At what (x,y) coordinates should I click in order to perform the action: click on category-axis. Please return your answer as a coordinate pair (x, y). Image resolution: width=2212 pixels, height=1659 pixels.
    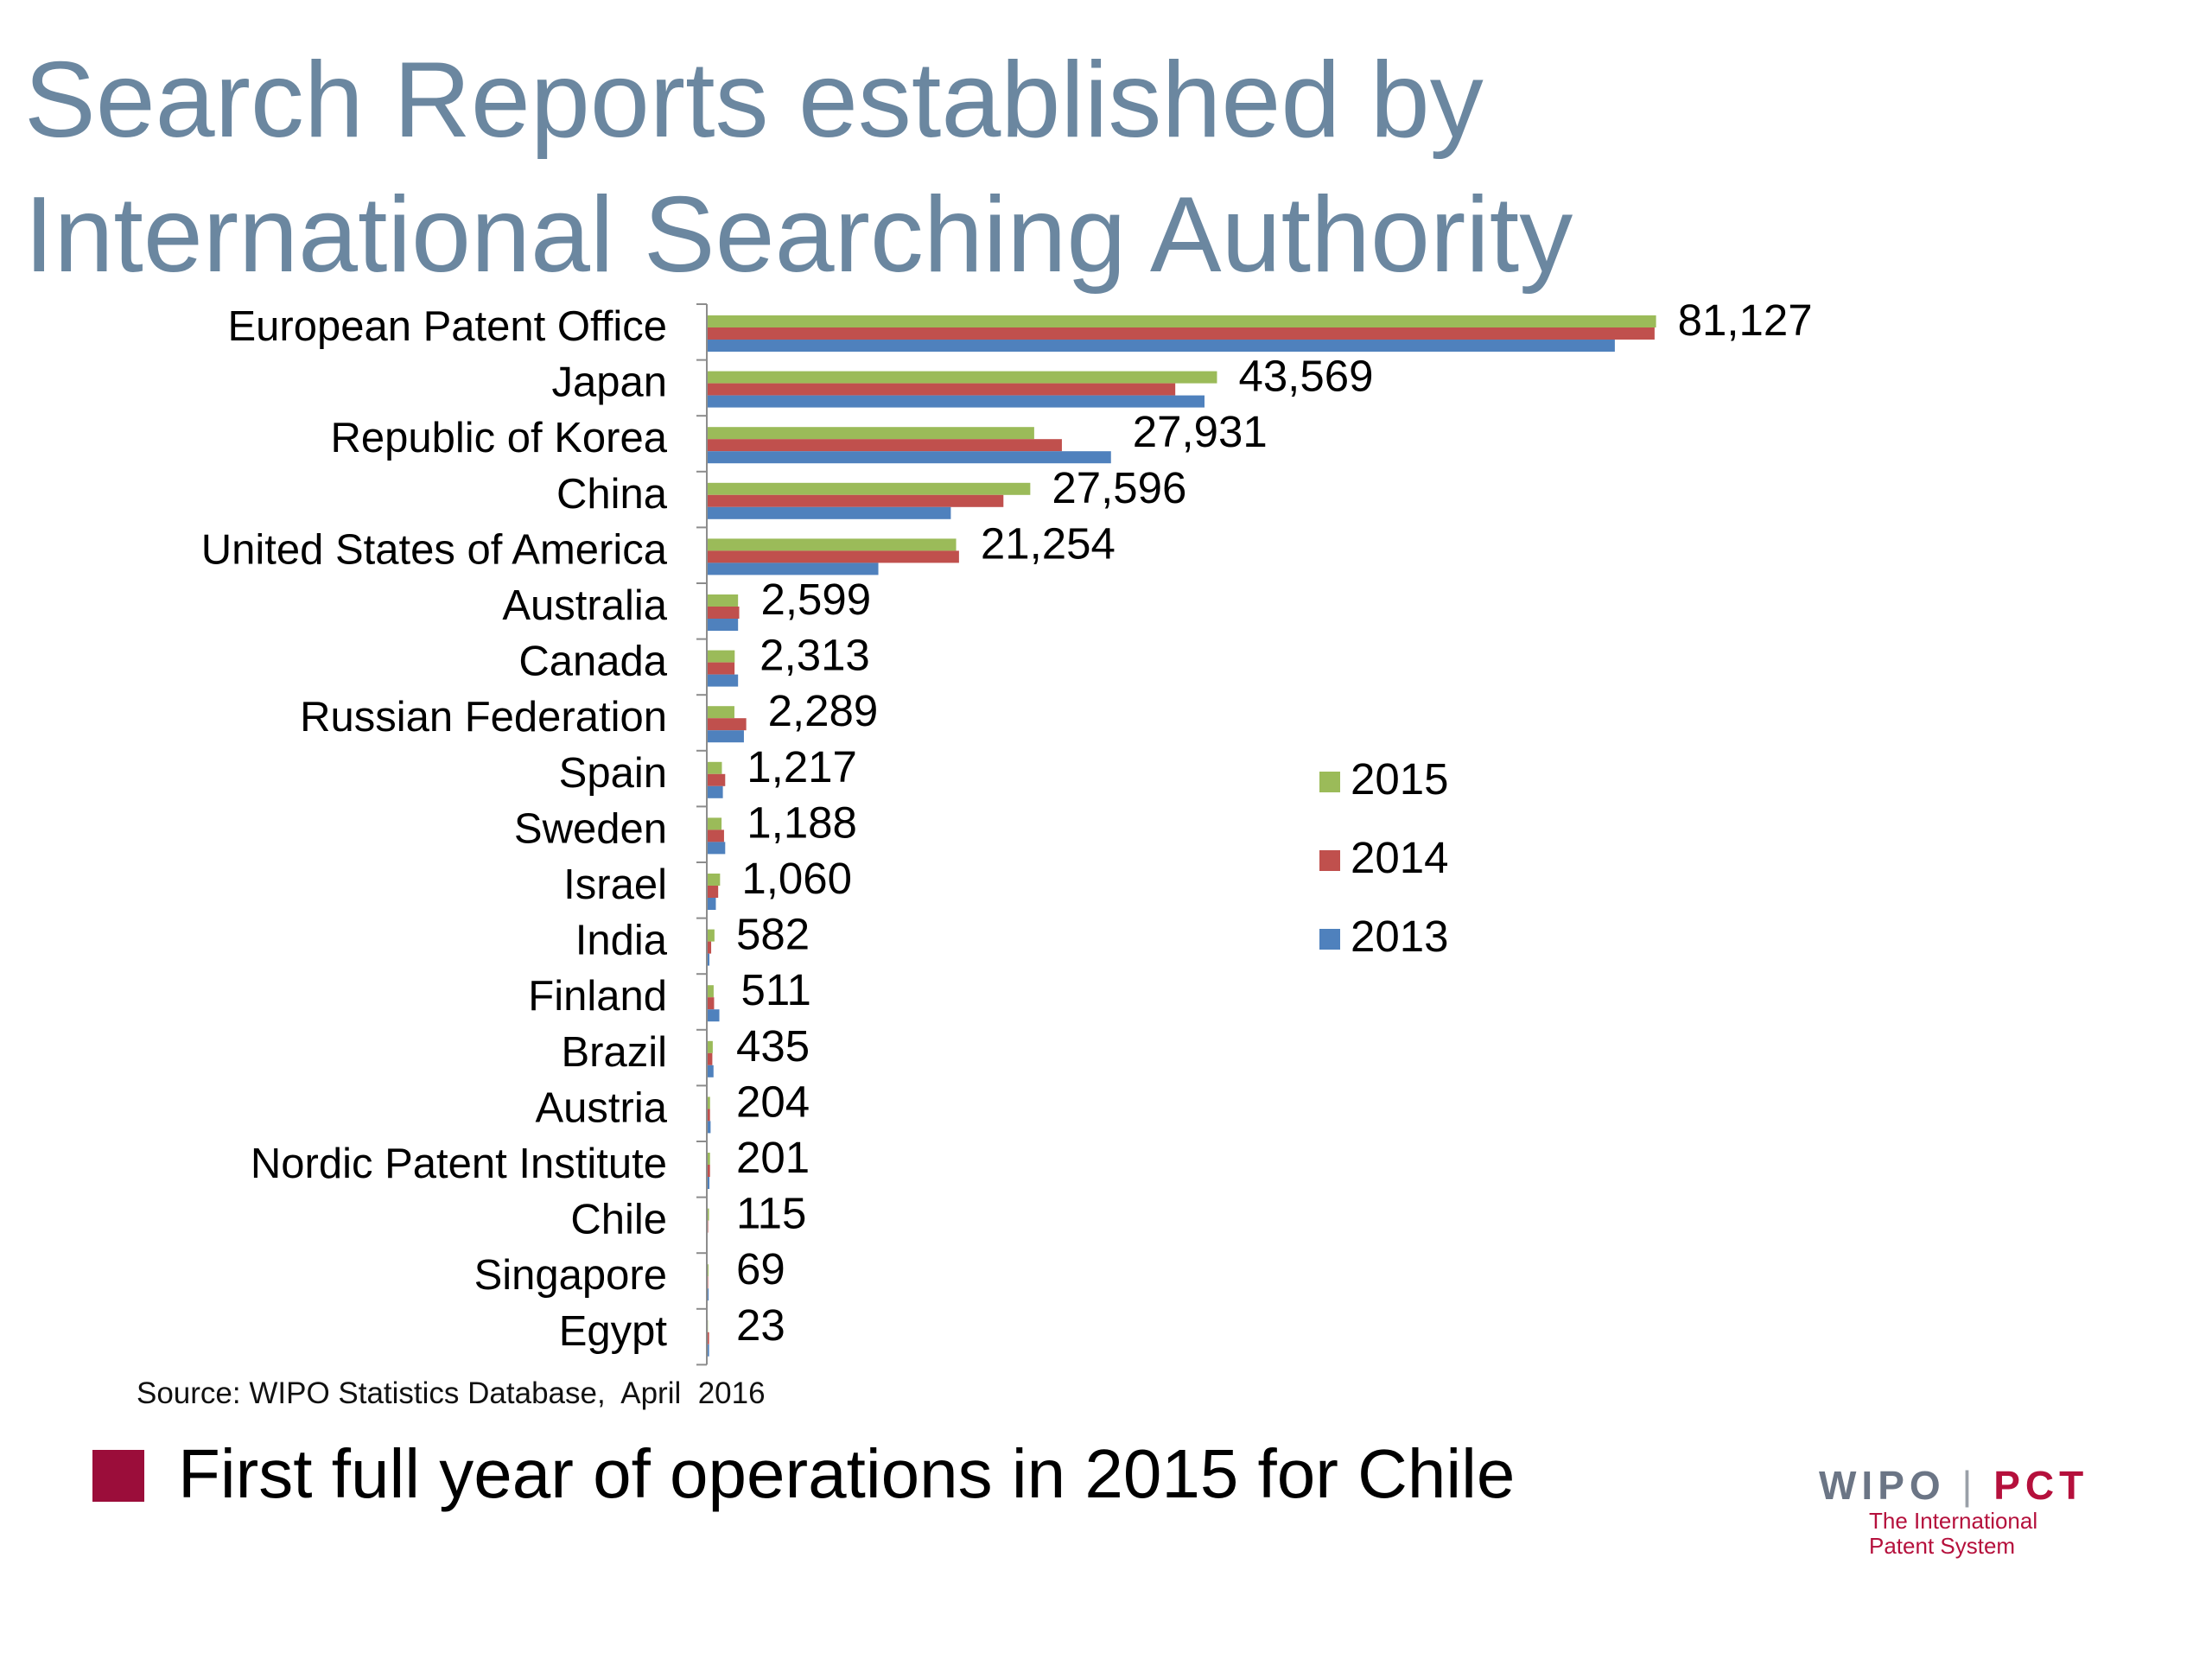
    Looking at the image, I should click on (702, 834).